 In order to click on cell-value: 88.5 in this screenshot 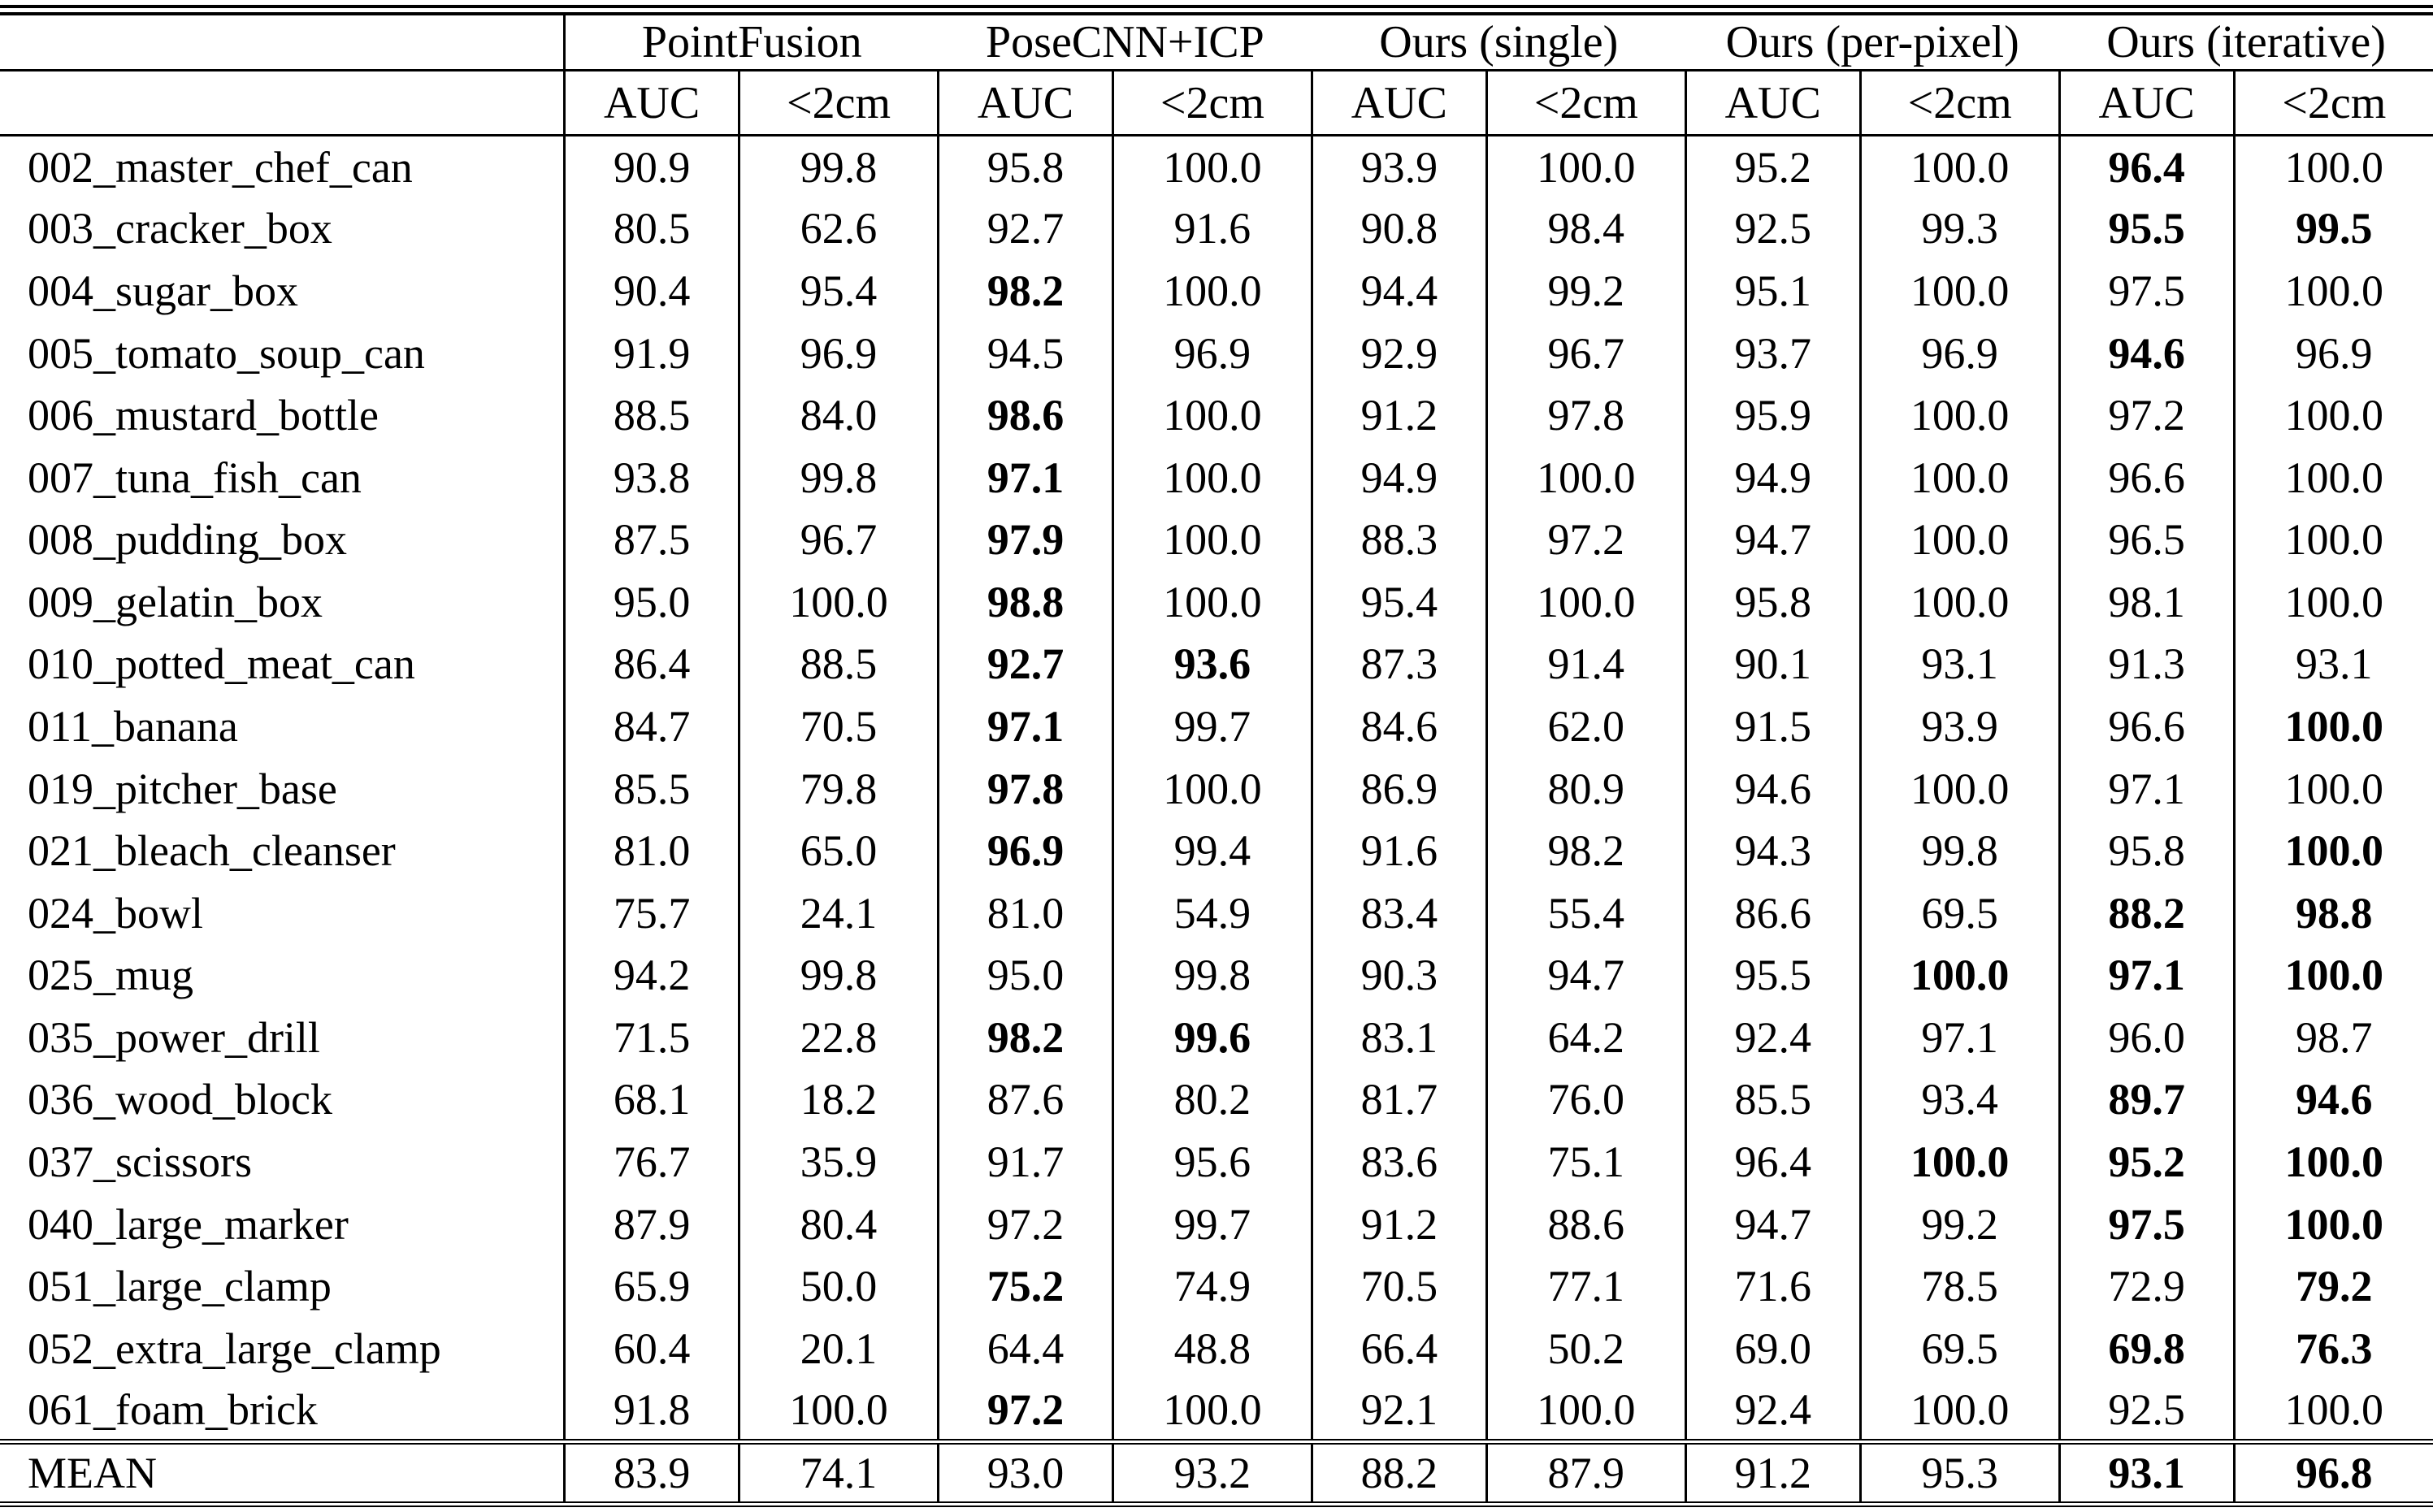, I will do `click(651, 415)`.